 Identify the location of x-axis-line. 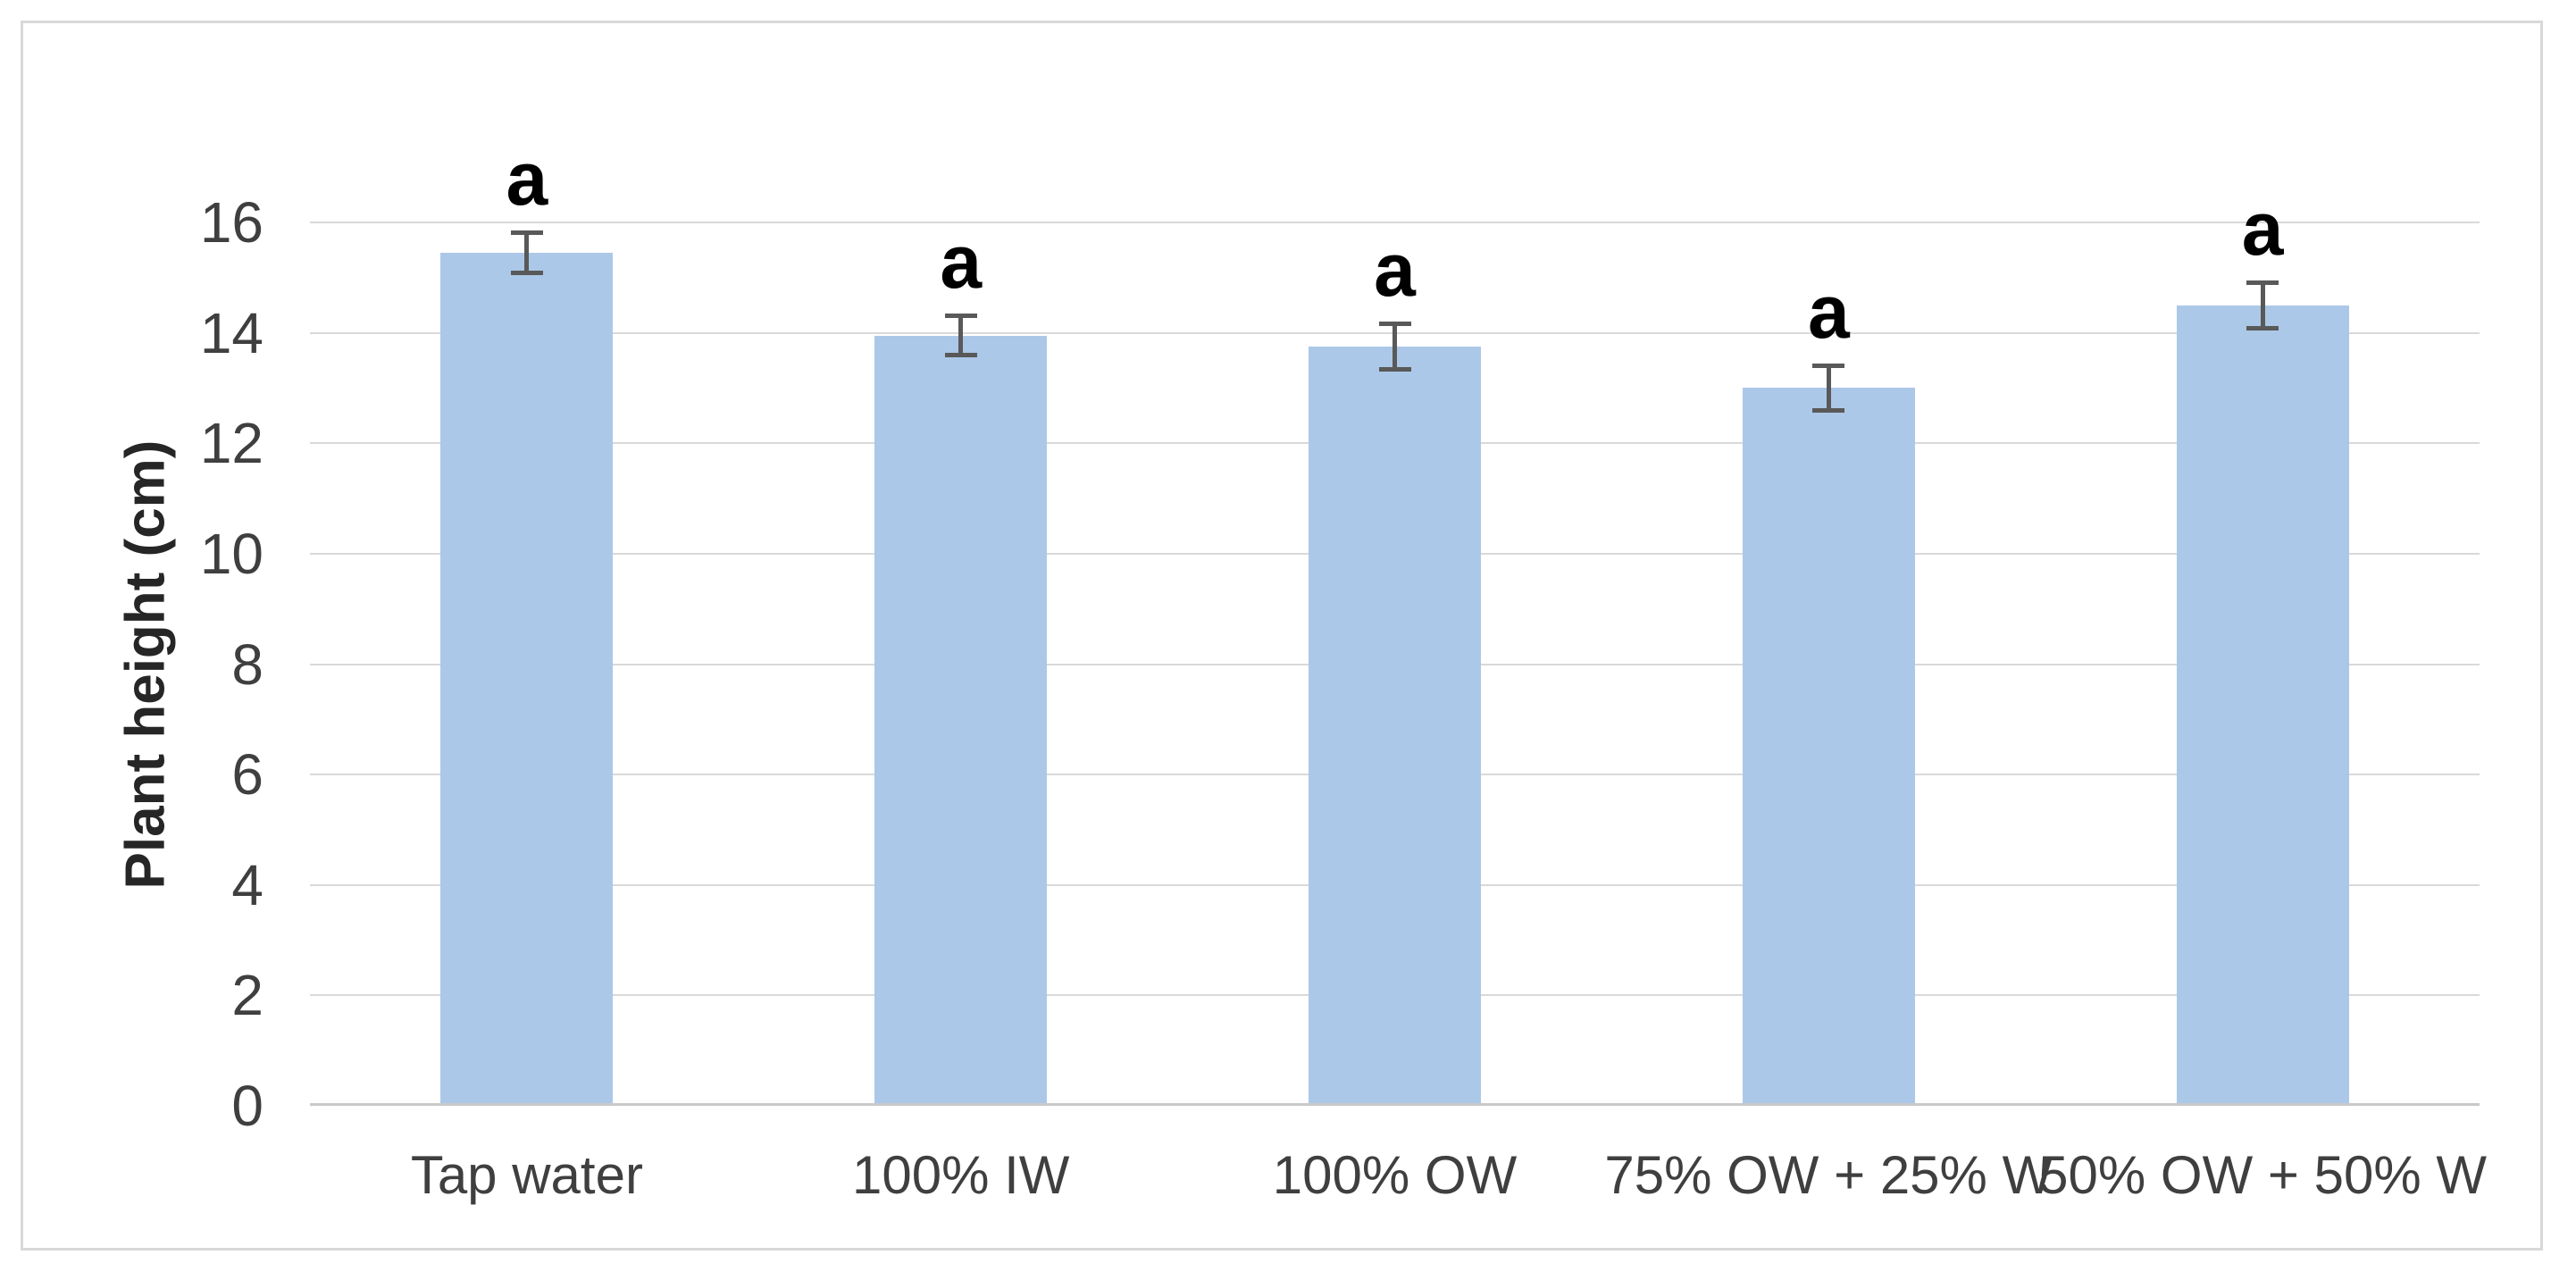
(1395, 1104).